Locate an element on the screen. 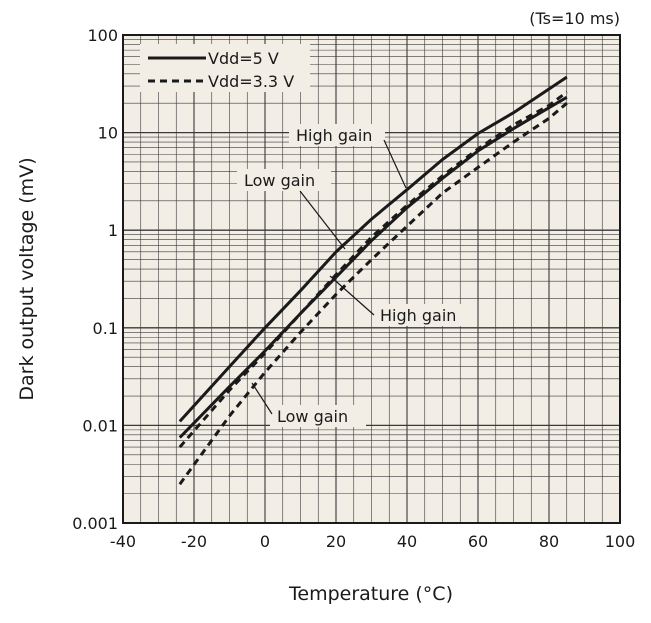 This screenshot has width=651, height=623. x-axis-title: Temperature (°C) is located at coordinates (370, 594).